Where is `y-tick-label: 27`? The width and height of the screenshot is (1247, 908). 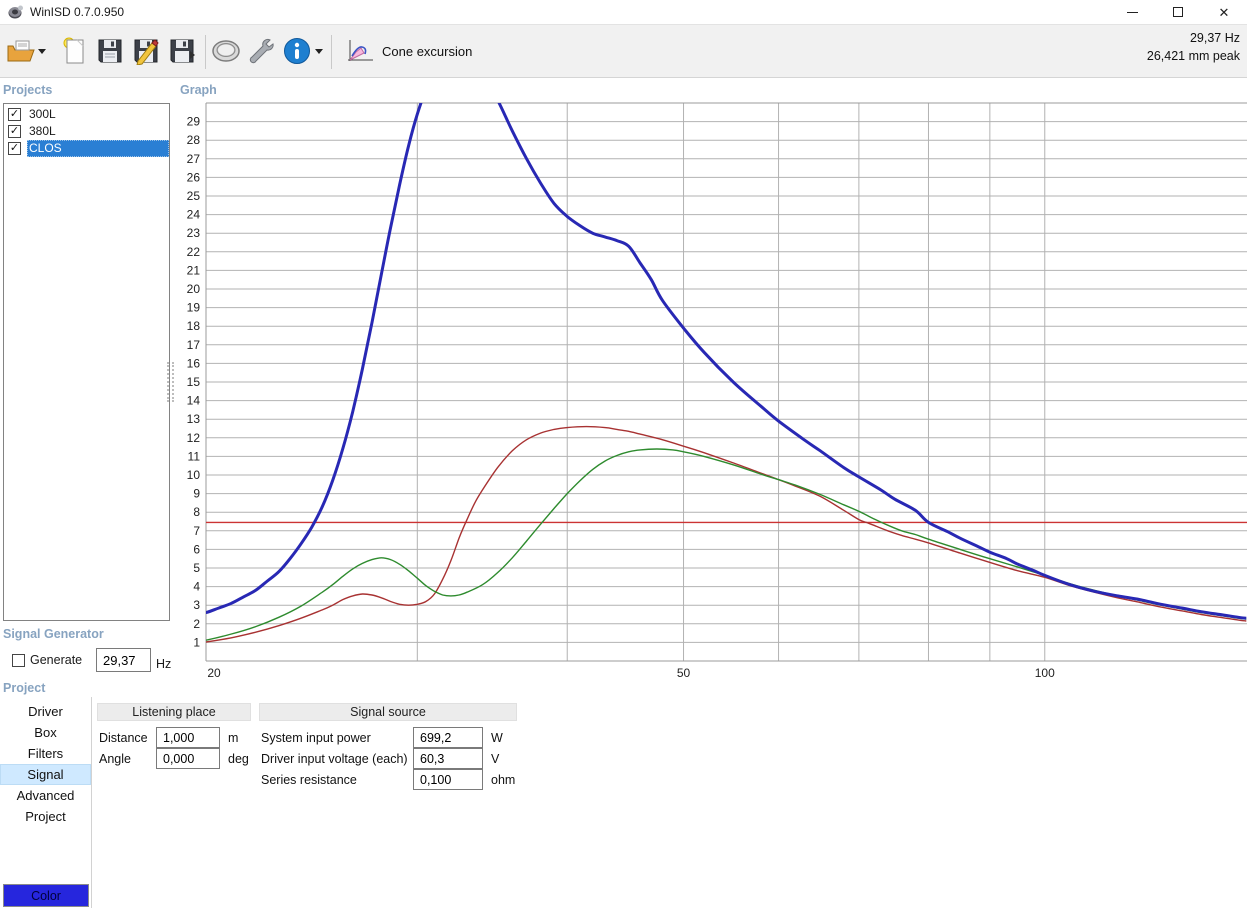 y-tick-label: 27 is located at coordinates (194, 159).